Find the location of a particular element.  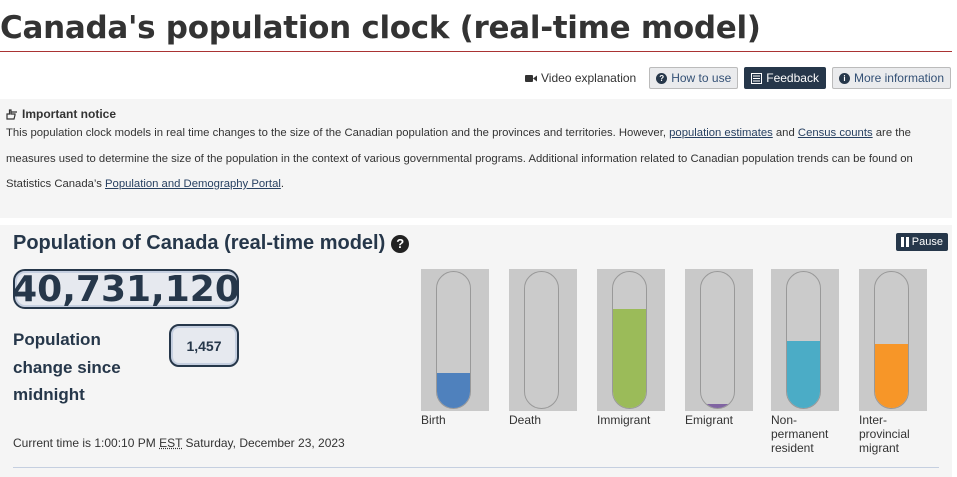

tube-death is located at coordinates (543, 340).